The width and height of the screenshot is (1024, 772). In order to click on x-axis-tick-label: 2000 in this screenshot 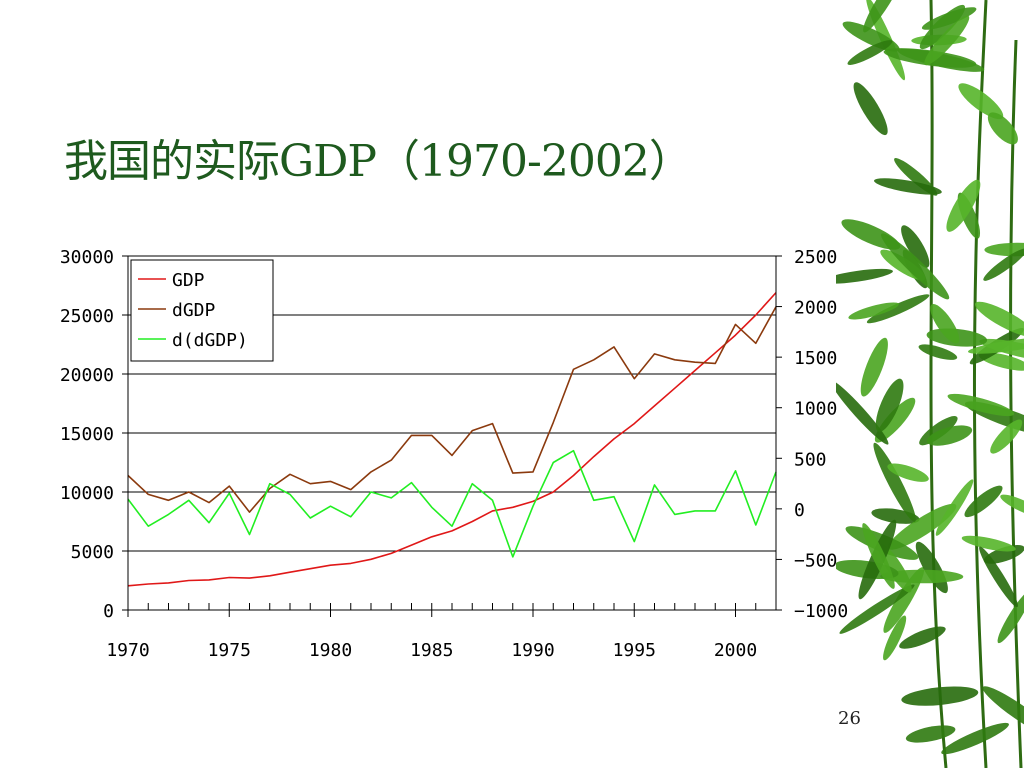, I will do `click(735, 650)`.